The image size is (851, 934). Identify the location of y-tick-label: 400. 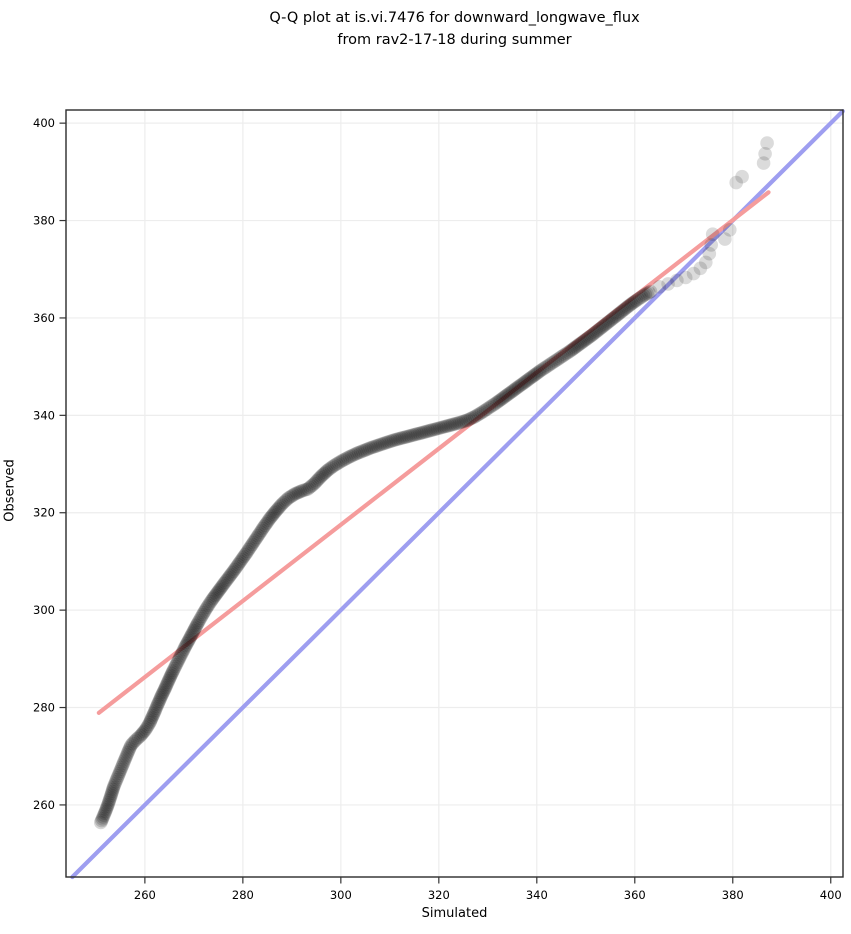
(44, 123).